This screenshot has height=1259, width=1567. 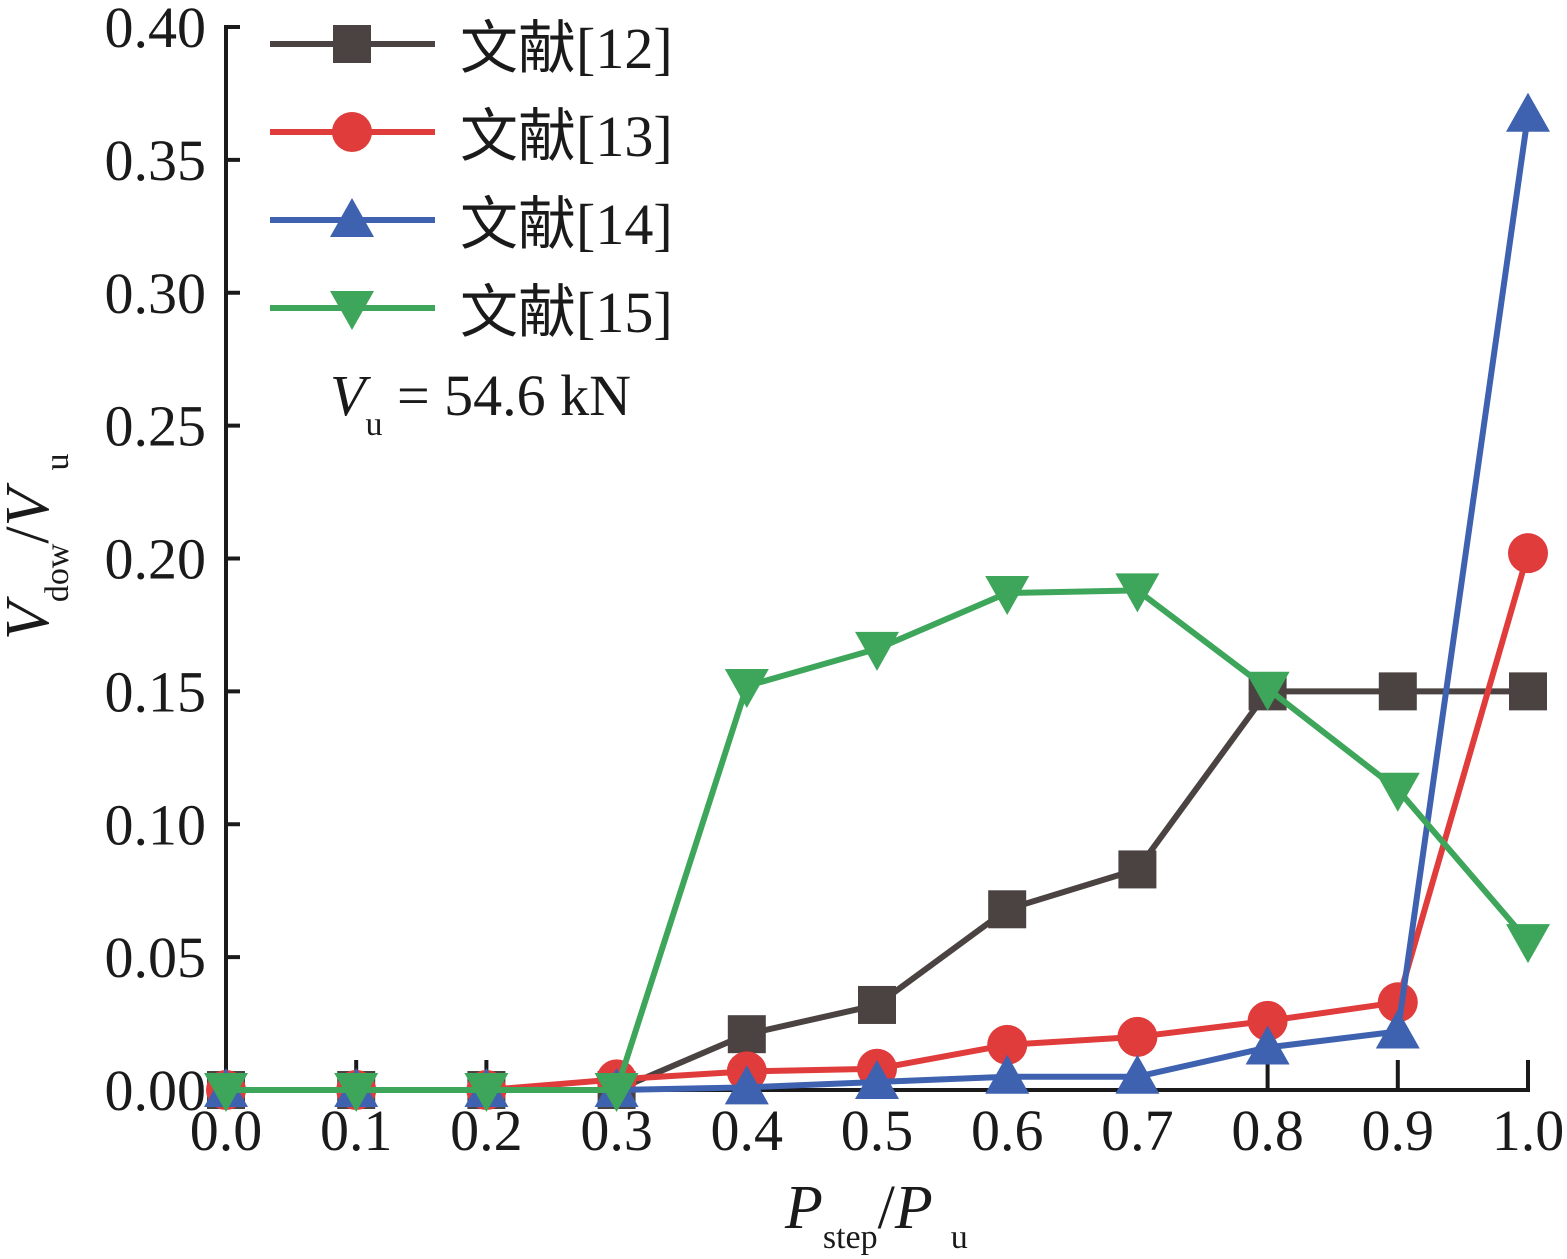 What do you see at coordinates (156, 824) in the screenshot?
I see `y-tick-label: 0.10` at bounding box center [156, 824].